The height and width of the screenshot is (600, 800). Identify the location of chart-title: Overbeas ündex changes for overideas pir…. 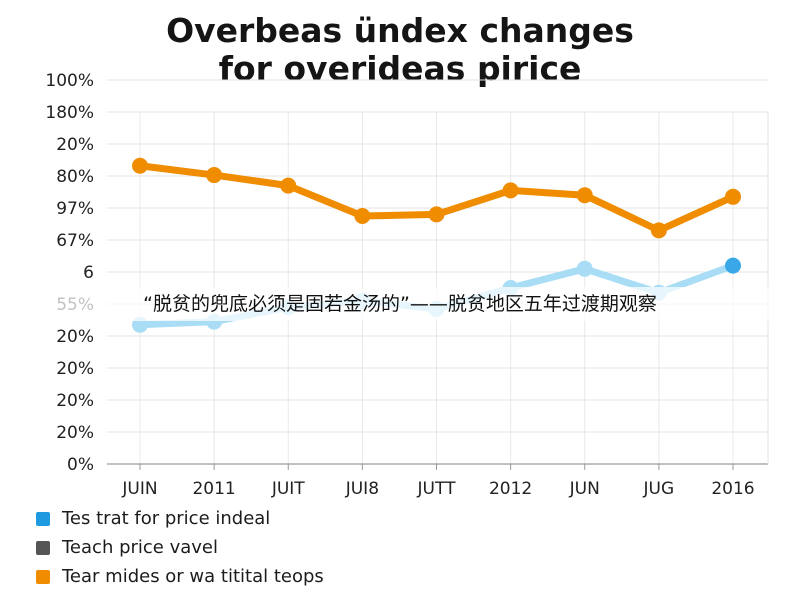
(400, 50).